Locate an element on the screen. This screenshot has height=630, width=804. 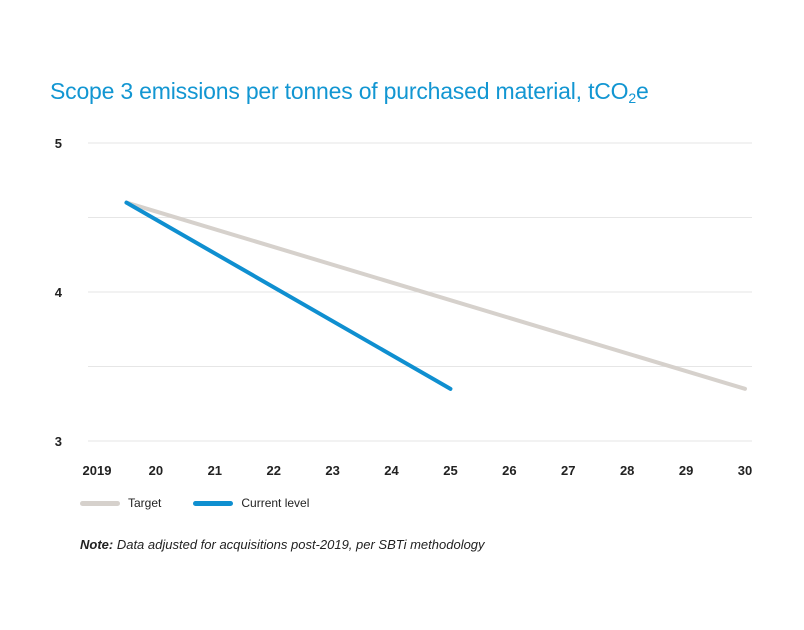
y-tick-label: 5 is located at coordinates (58, 143).